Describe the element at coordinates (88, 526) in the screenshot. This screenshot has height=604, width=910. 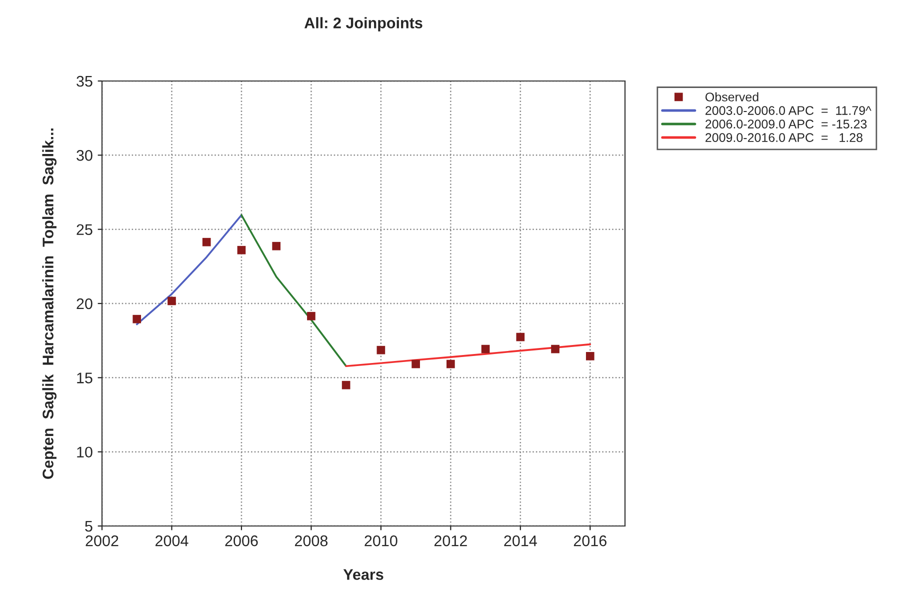
I see `y-tick-label: 5` at that location.